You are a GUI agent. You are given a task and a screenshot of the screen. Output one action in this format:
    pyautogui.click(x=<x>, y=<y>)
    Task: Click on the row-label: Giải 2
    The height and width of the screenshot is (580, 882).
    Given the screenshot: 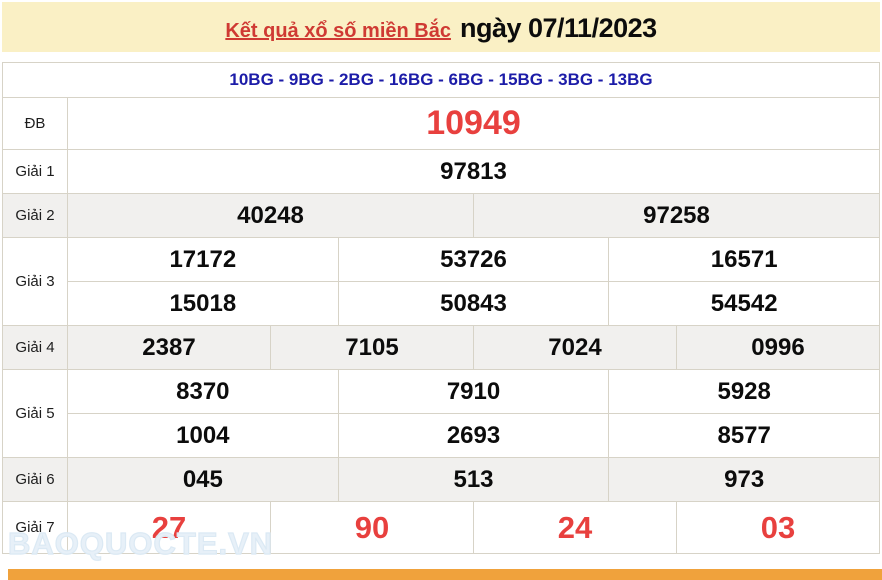 What is the action you would take?
    pyautogui.click(x=35, y=215)
    